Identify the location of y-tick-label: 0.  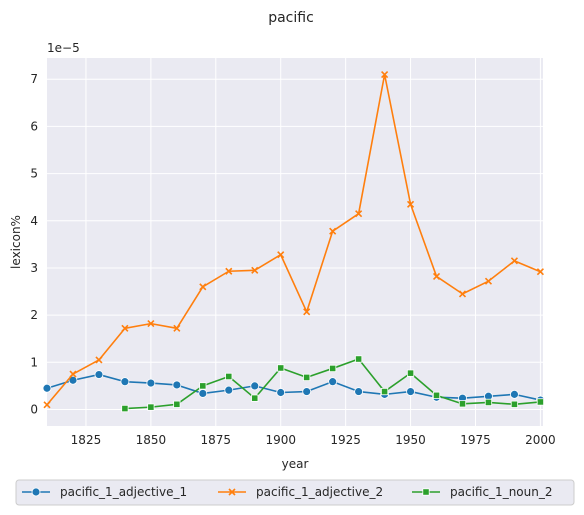
(34, 409).